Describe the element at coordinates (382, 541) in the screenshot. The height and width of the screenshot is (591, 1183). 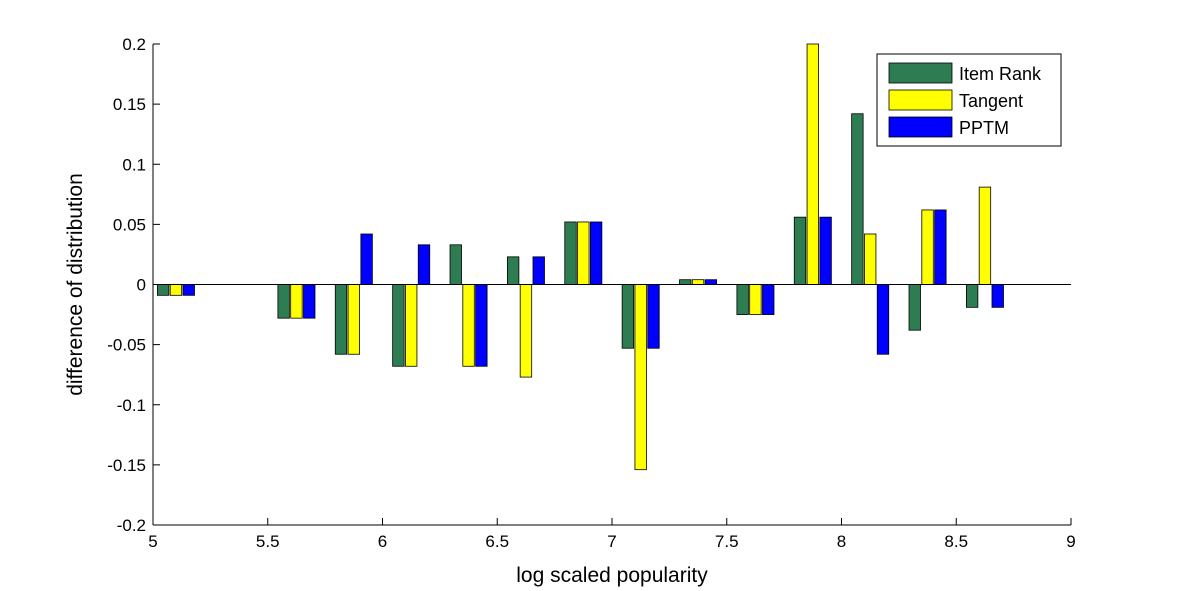
I see `x-tick-label: 6` at that location.